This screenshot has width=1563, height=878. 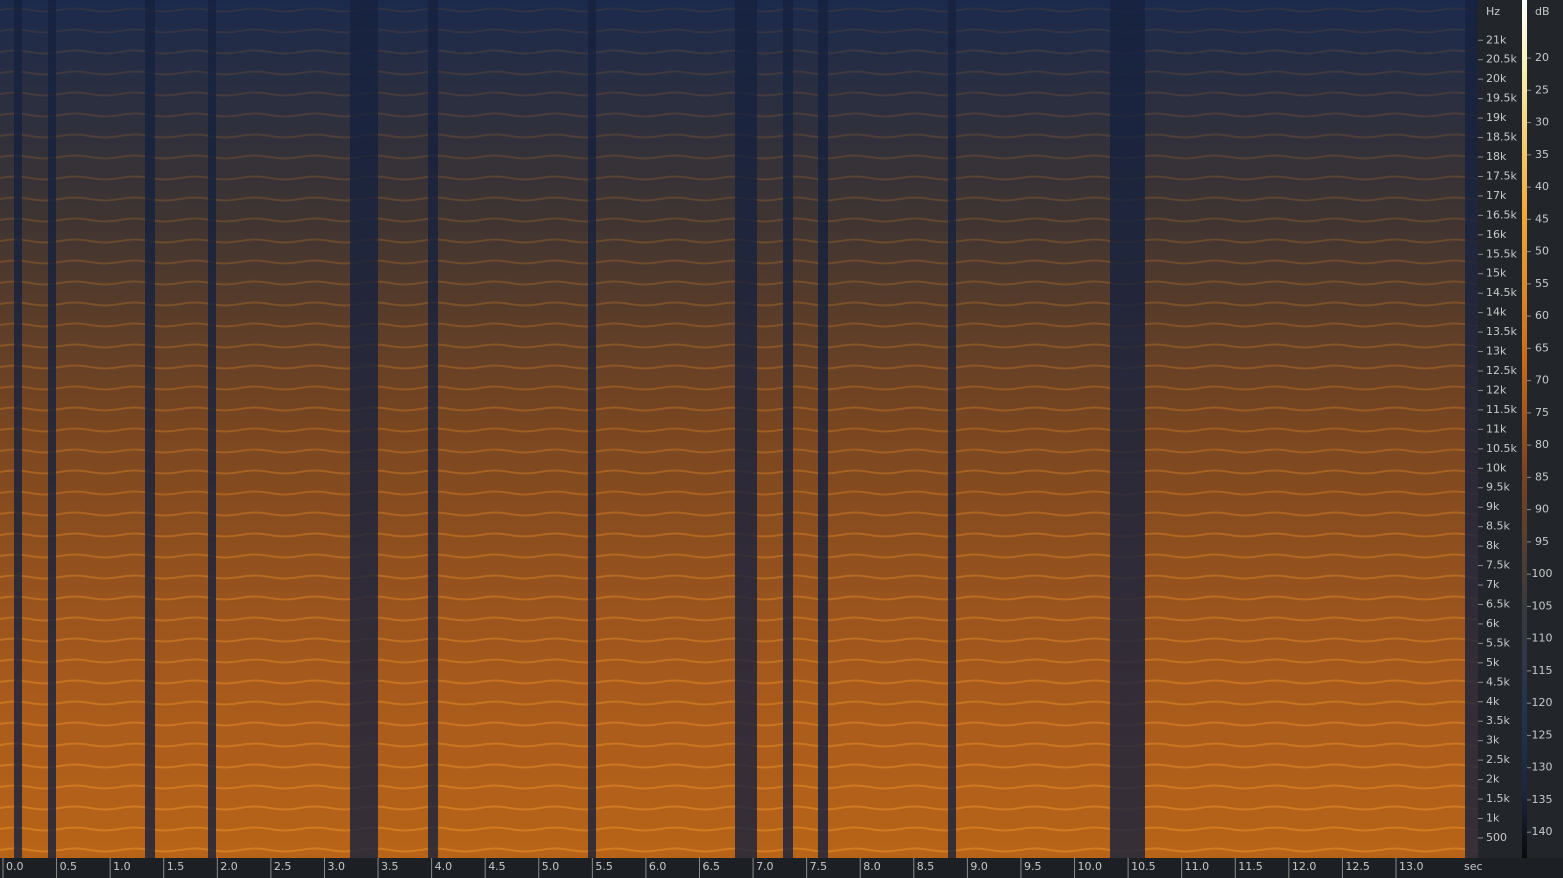 I want to click on x-tick-label: 3.5, so click(x=390, y=866).